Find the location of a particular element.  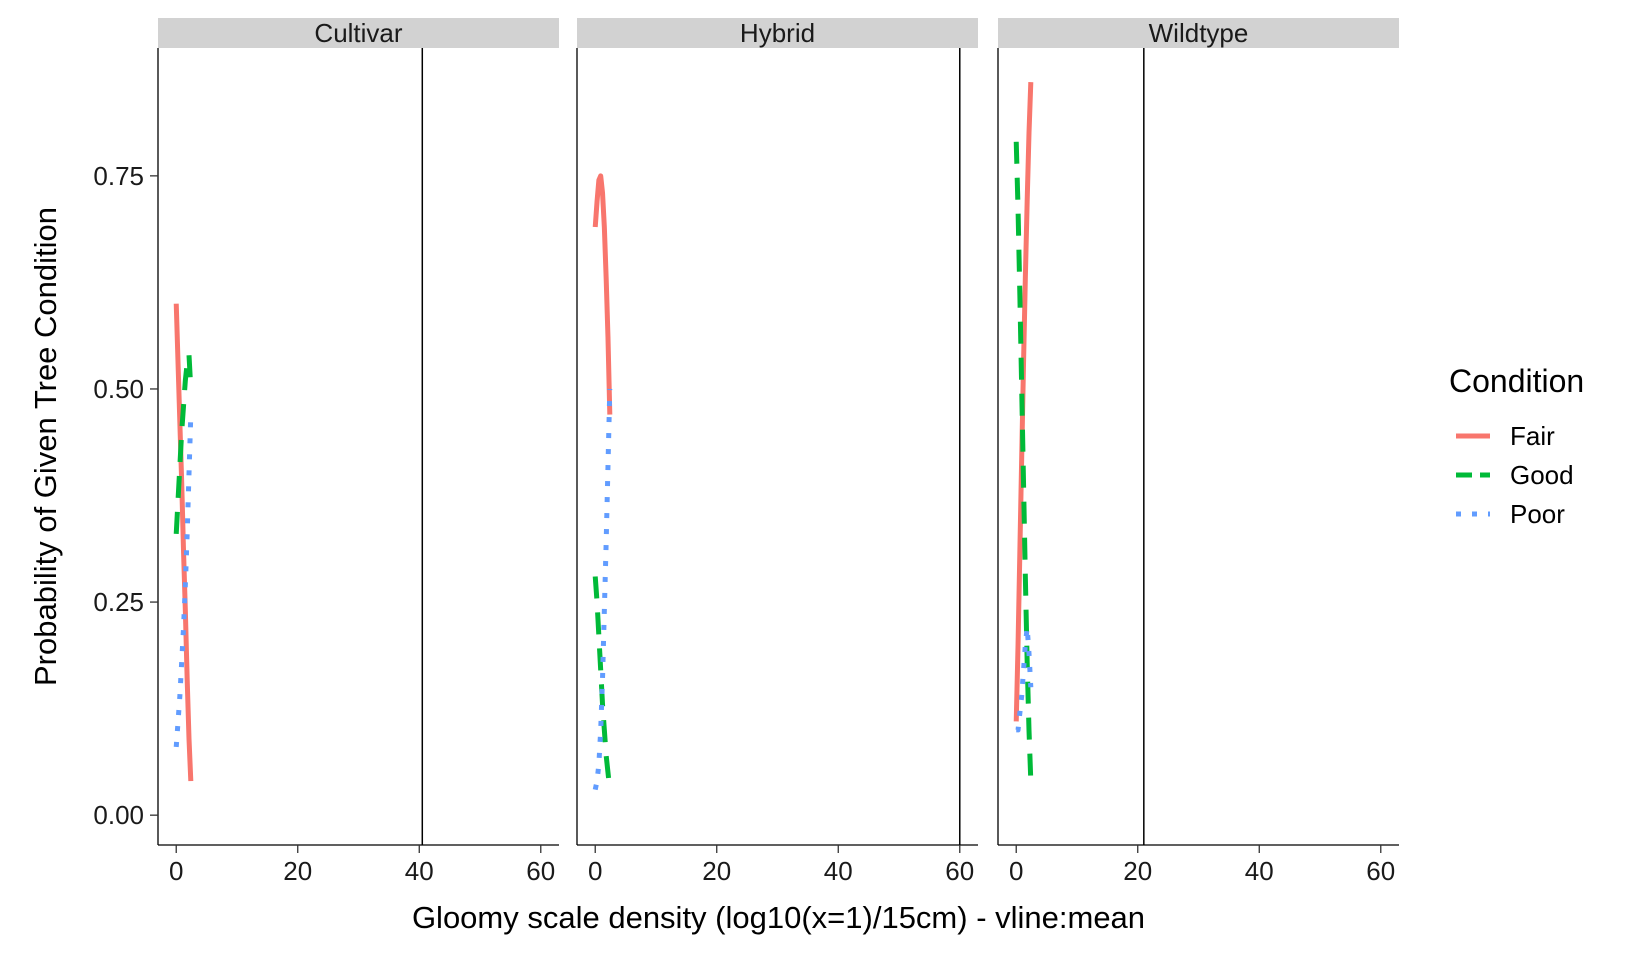

legend-label-fair: Fair is located at coordinates (1532, 436).